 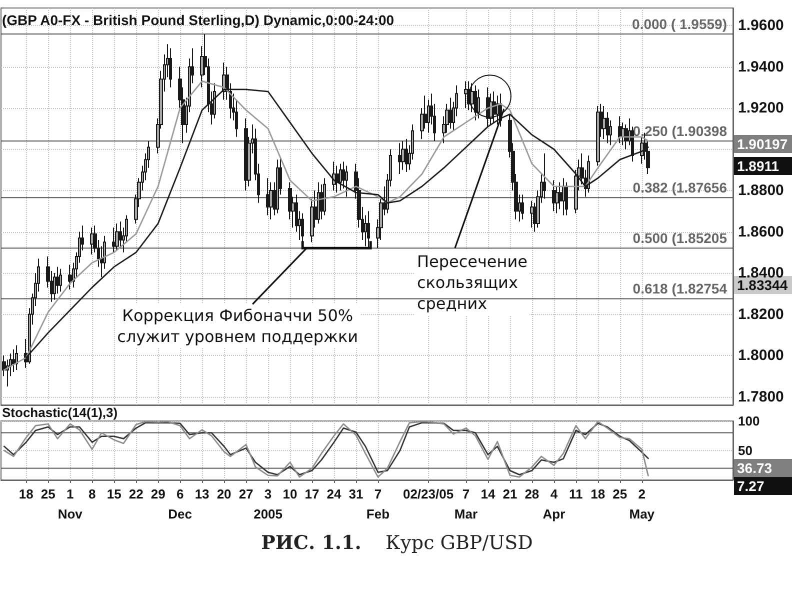 I want to click on x-tick-label: 13, so click(x=202, y=494).